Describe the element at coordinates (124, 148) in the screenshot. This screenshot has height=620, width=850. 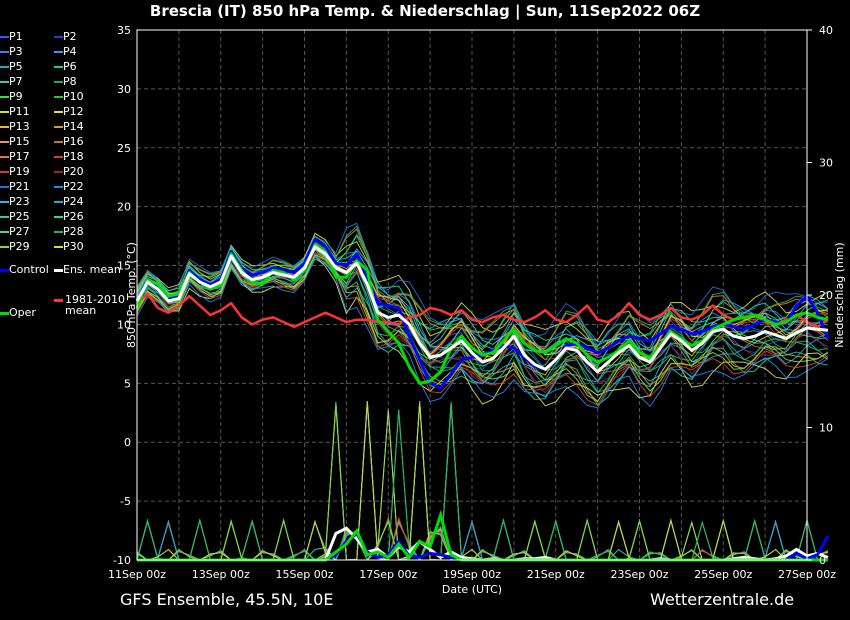
I see `y-tick-label: 25` at that location.